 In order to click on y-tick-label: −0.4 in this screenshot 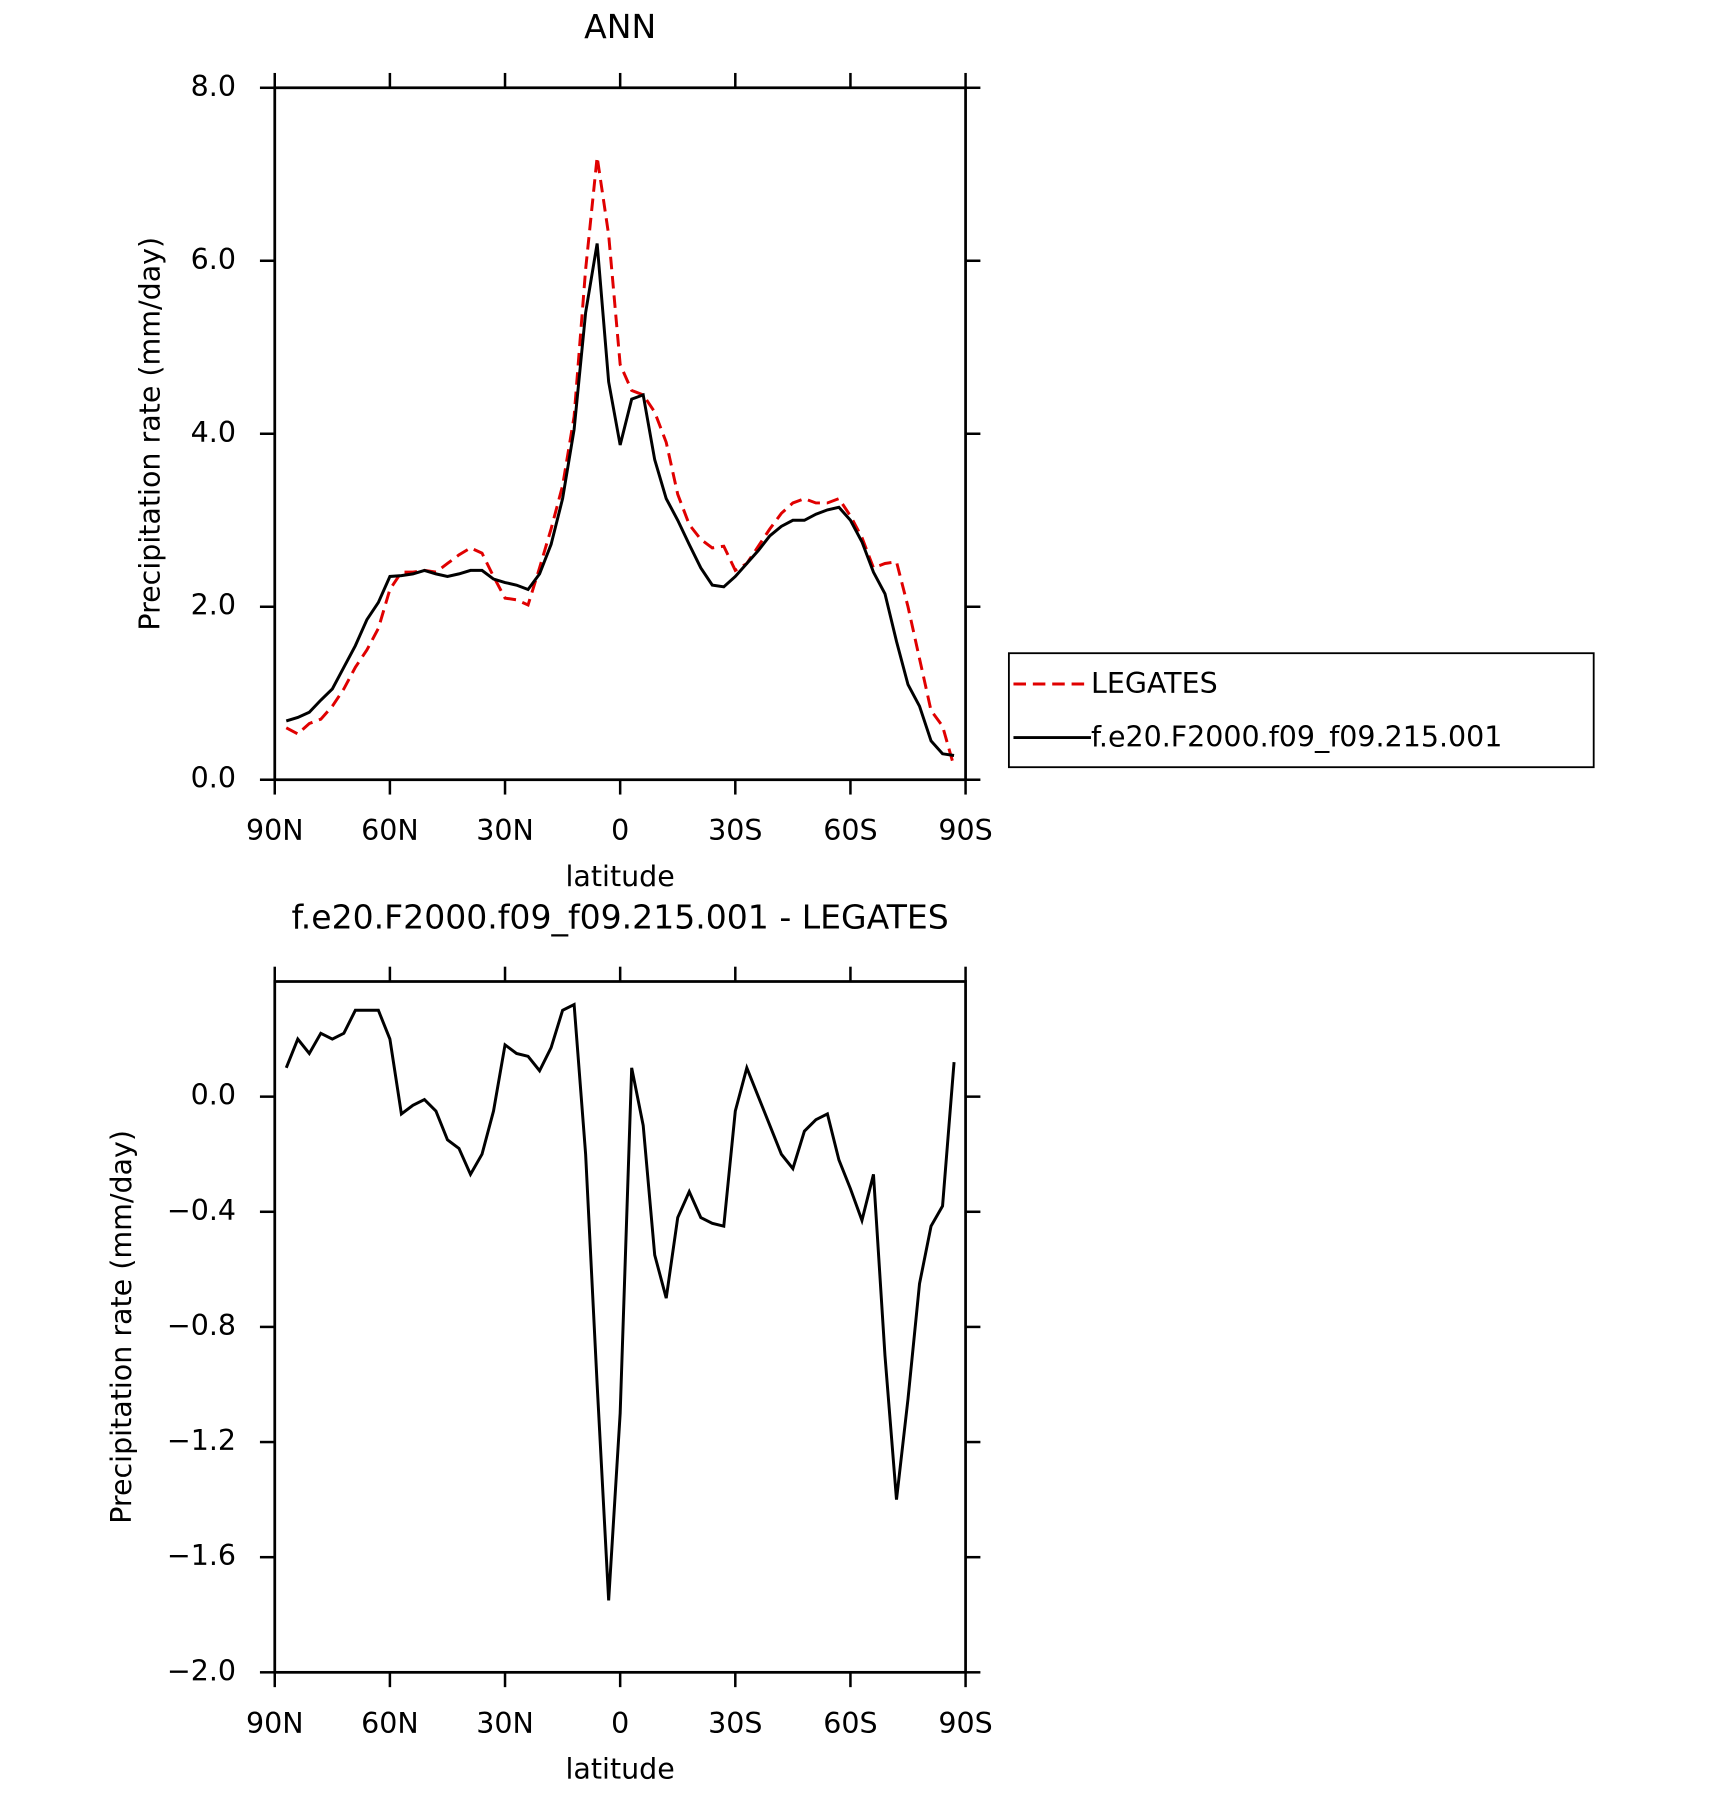, I will do `click(201, 1210)`.